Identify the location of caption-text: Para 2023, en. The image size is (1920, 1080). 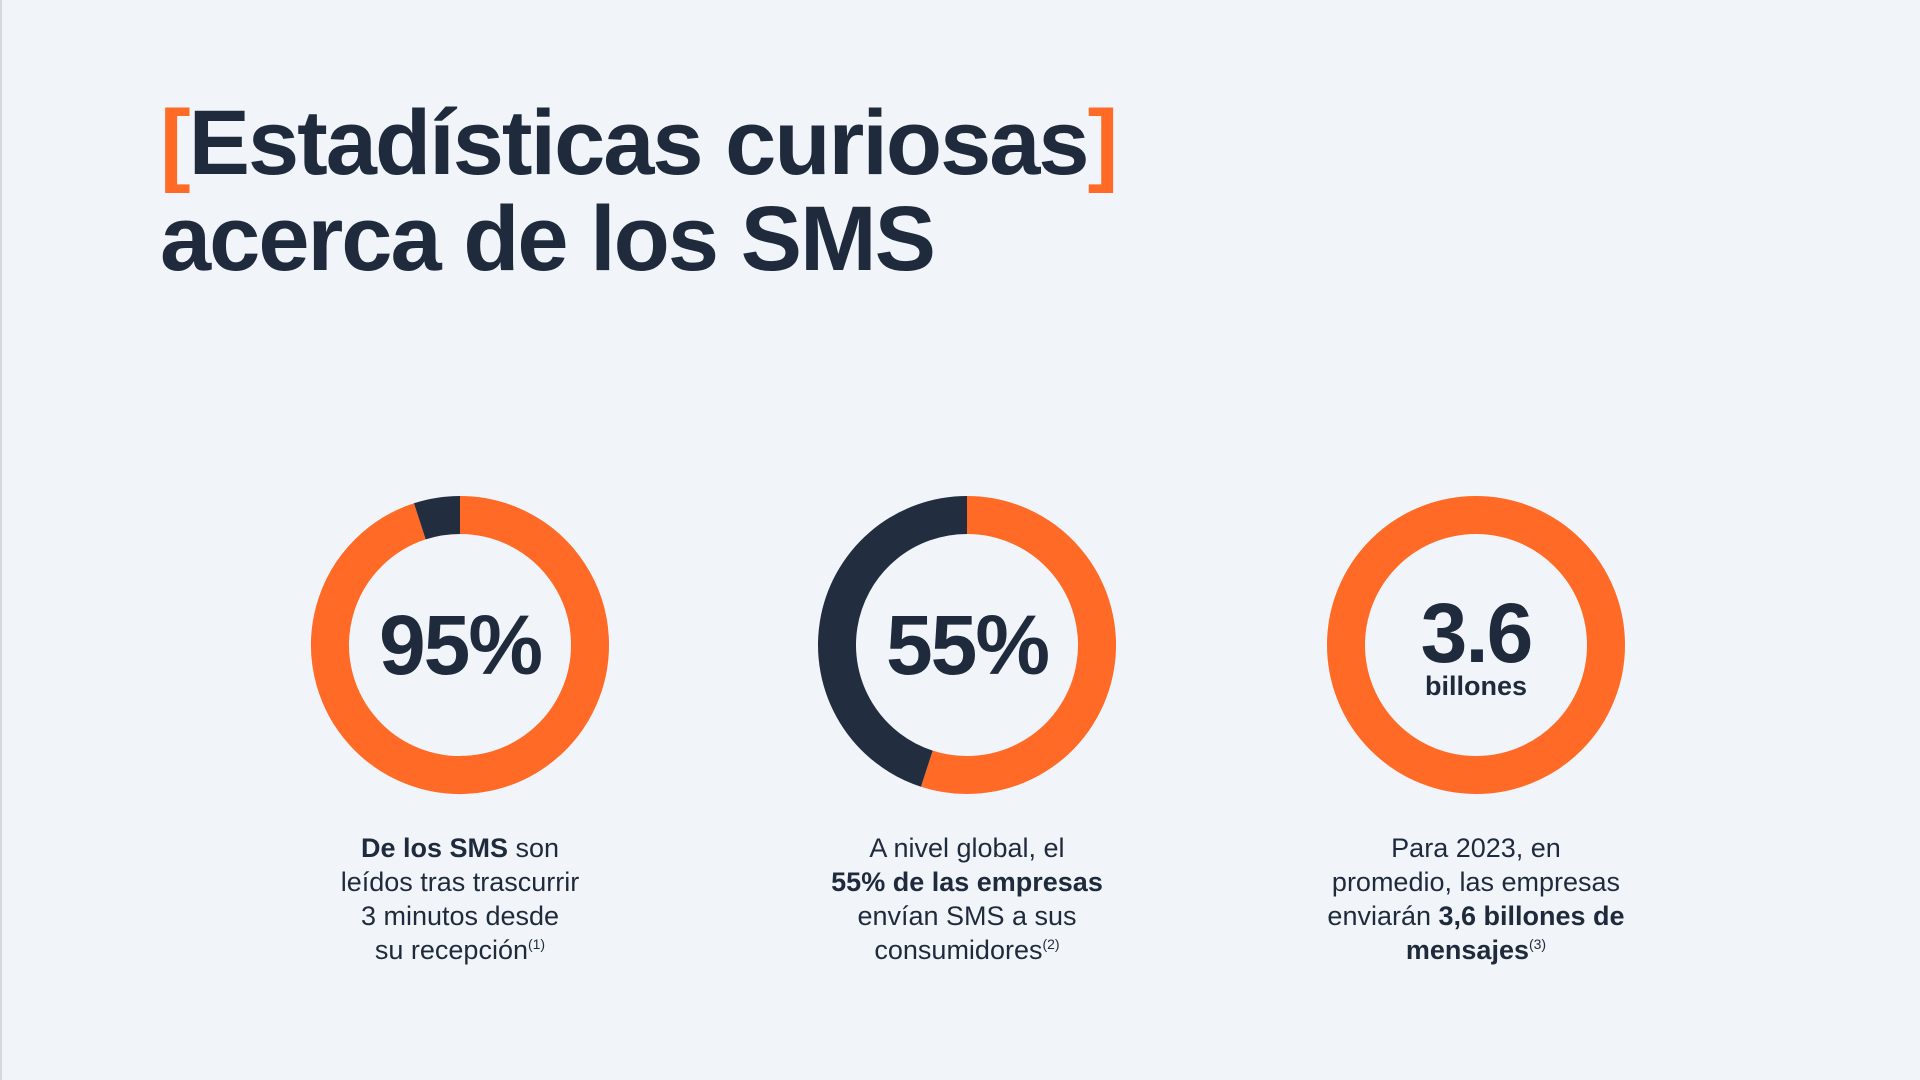
(1476, 848).